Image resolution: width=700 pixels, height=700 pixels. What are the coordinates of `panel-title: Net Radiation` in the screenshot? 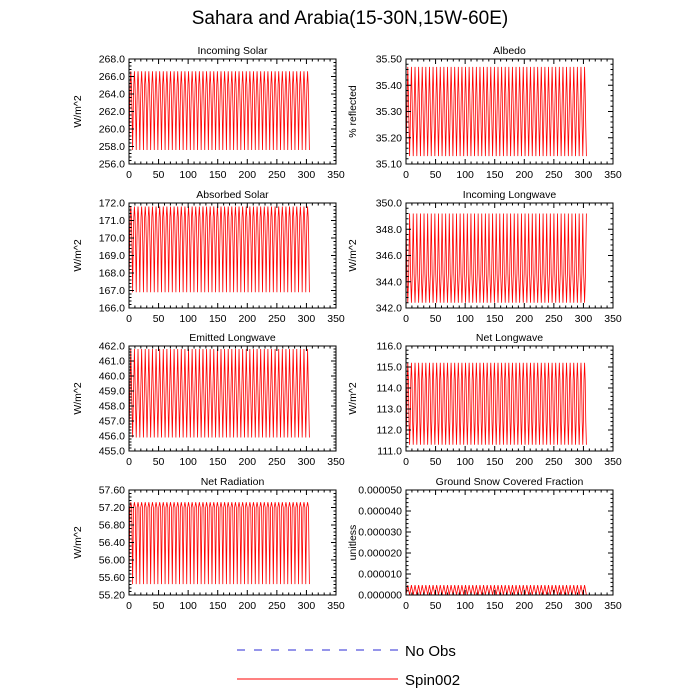 It's located at (233, 482).